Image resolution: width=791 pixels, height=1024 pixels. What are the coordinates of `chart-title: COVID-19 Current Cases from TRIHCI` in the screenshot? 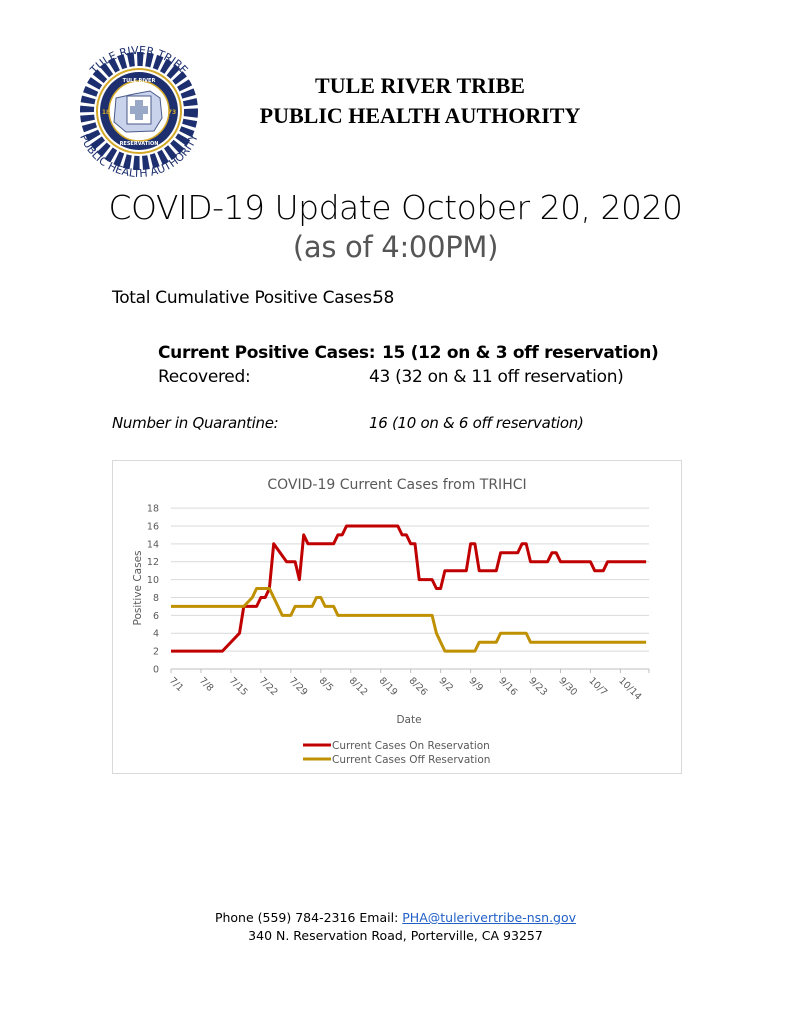 It's located at (396, 485).